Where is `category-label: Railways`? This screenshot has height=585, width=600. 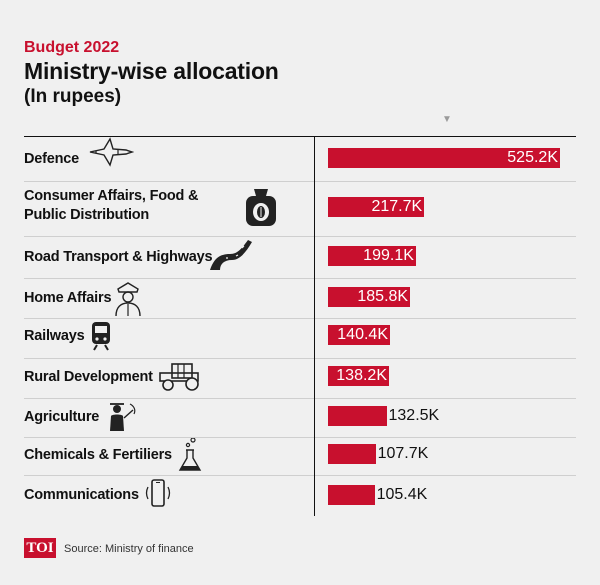 category-label: Railways is located at coordinates (54, 336).